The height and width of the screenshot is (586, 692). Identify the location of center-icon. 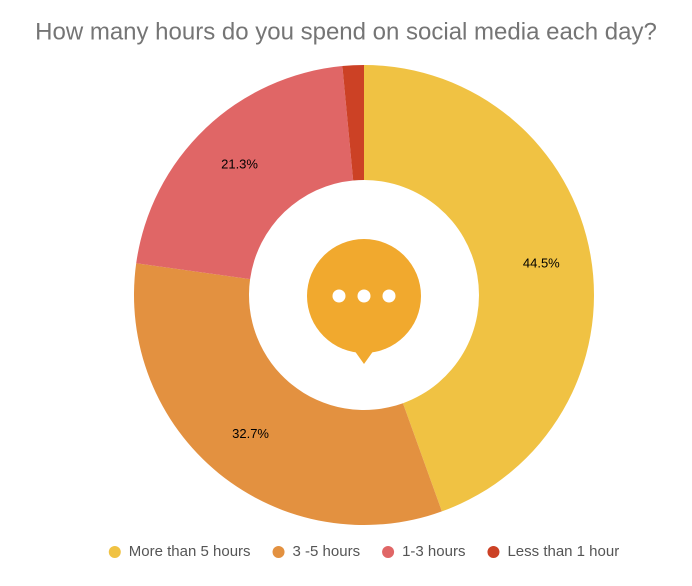
(364, 301).